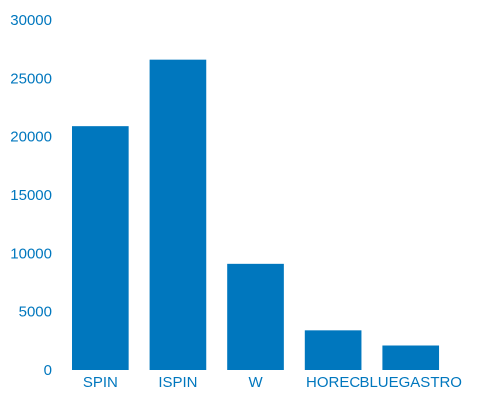 This screenshot has height=399, width=482. I want to click on x-tick-label: HOREC, so click(333, 382).